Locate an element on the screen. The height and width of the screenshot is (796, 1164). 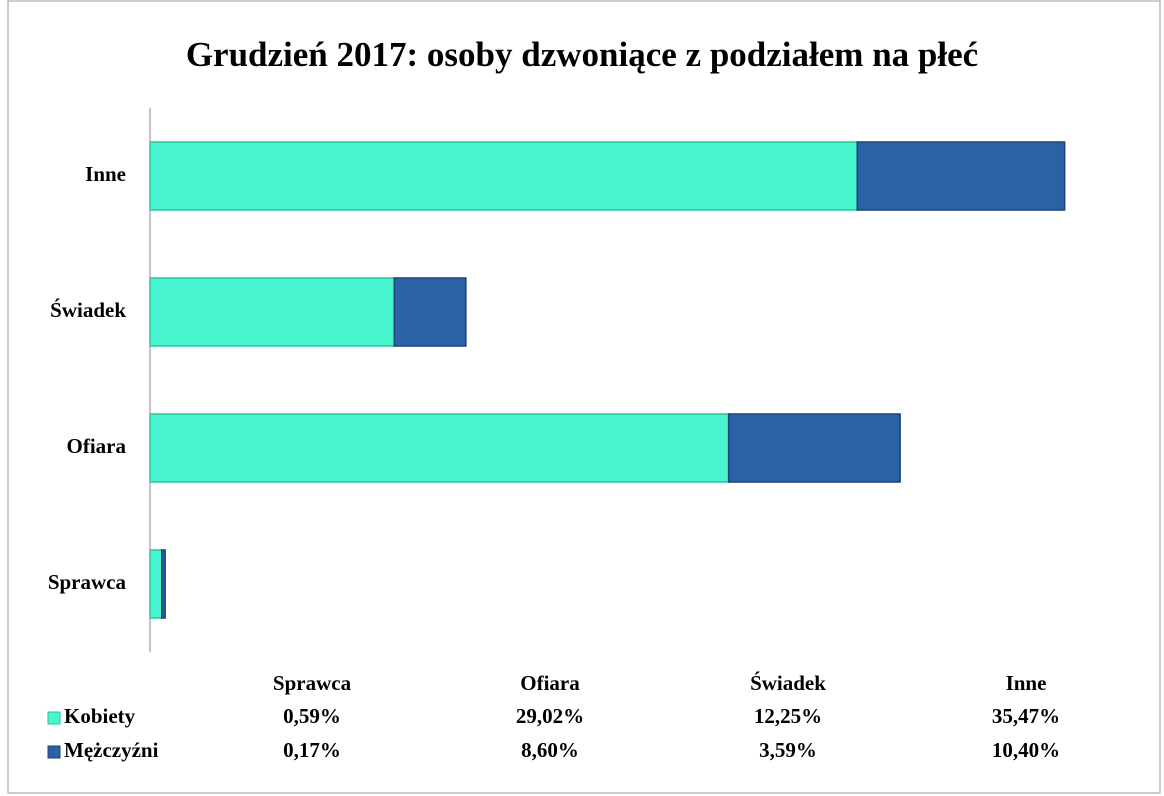
y-tick-label: Inne is located at coordinates (105, 174).